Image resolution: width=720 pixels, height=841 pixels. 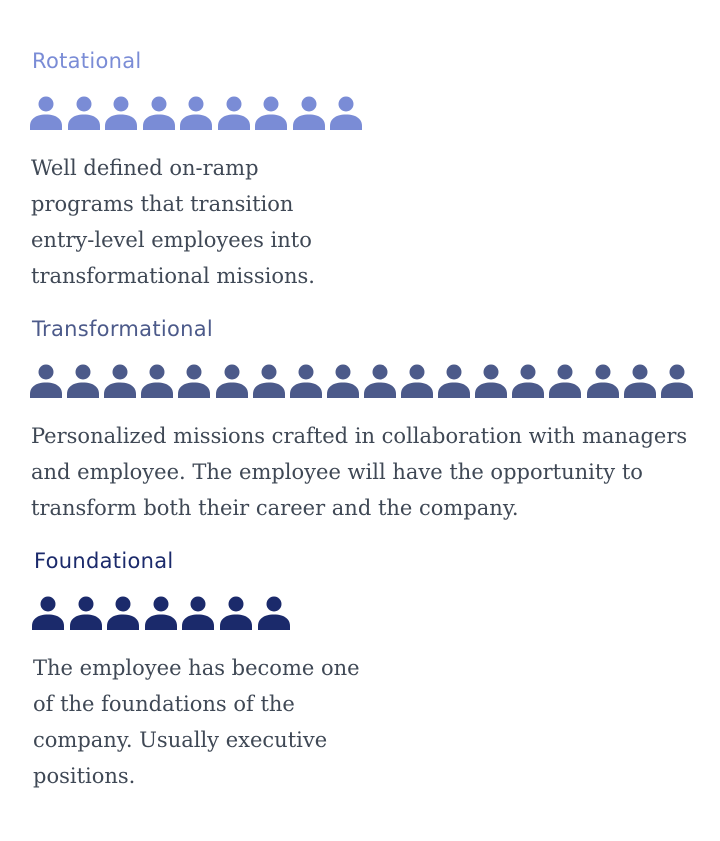 What do you see at coordinates (104, 561) in the screenshot?
I see `section-title-foundational: Foundational` at bounding box center [104, 561].